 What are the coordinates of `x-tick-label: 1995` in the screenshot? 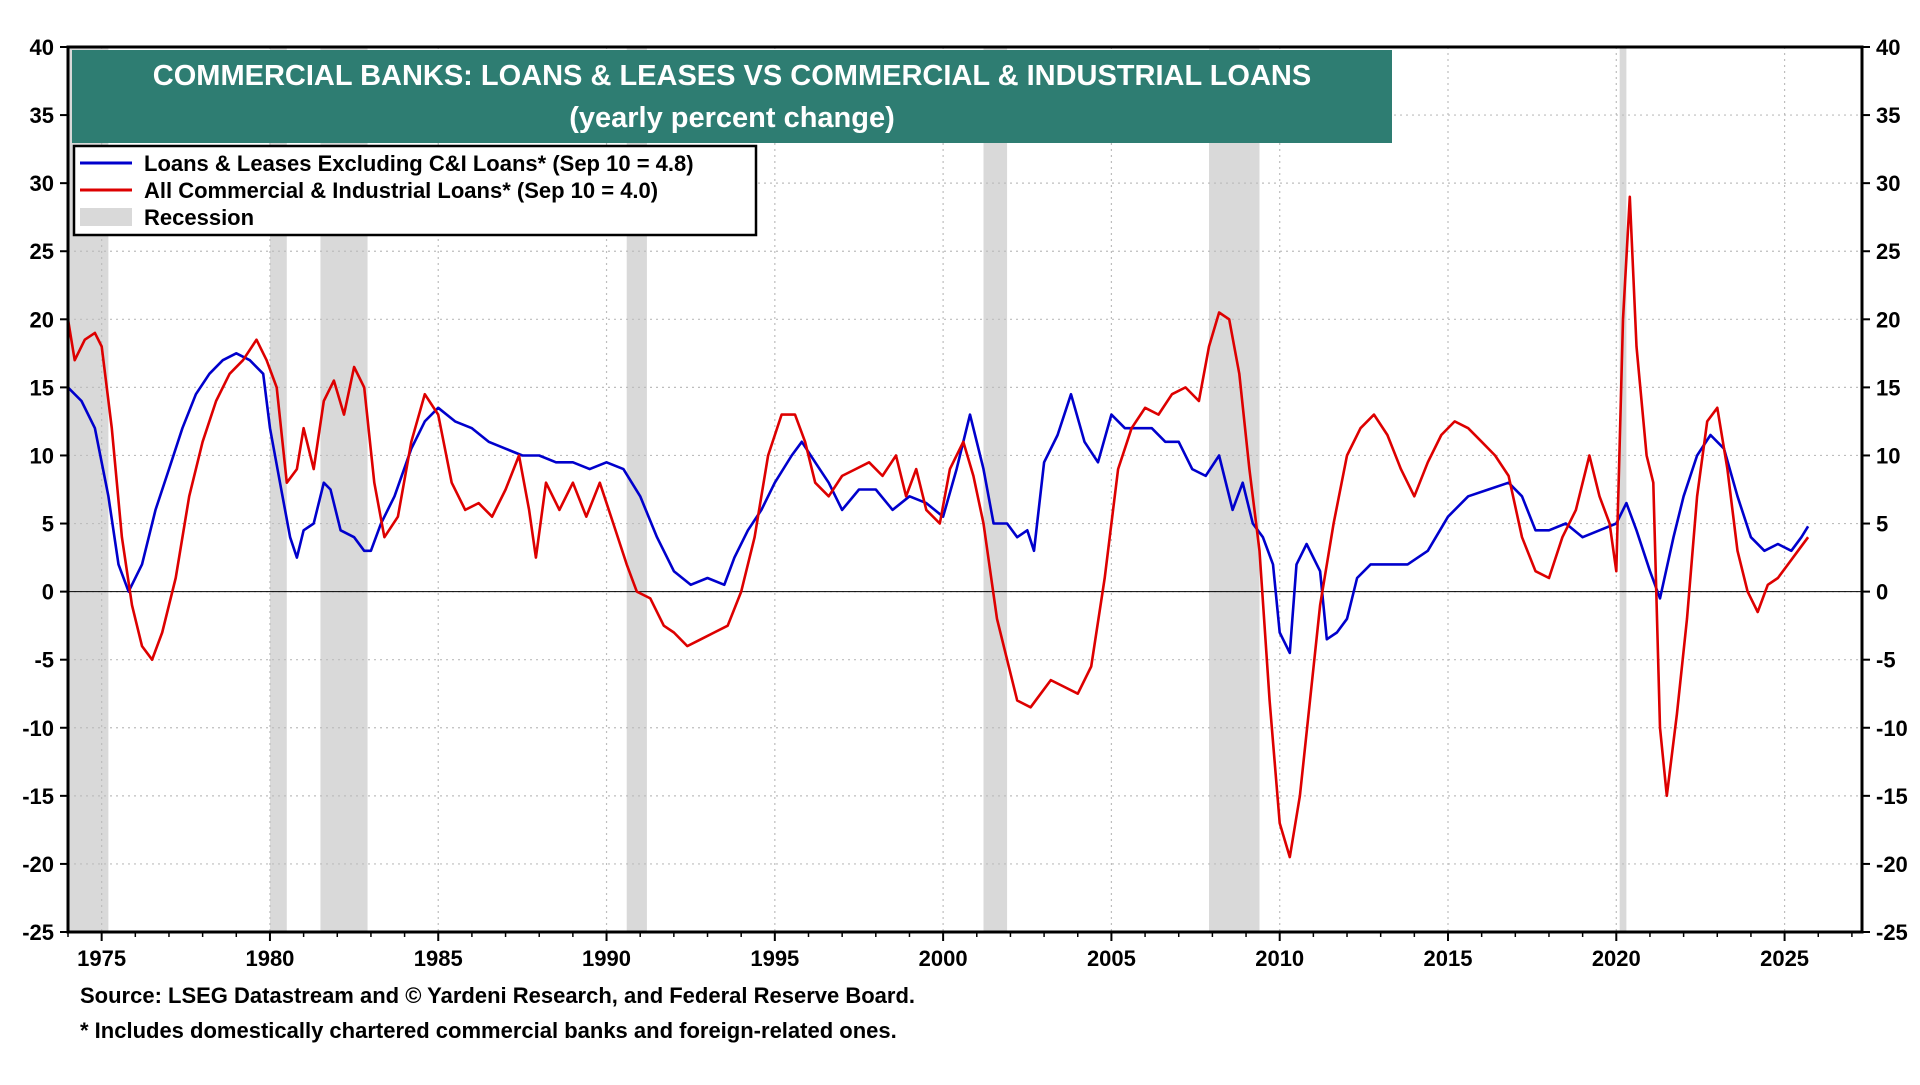 It's located at (774, 958).